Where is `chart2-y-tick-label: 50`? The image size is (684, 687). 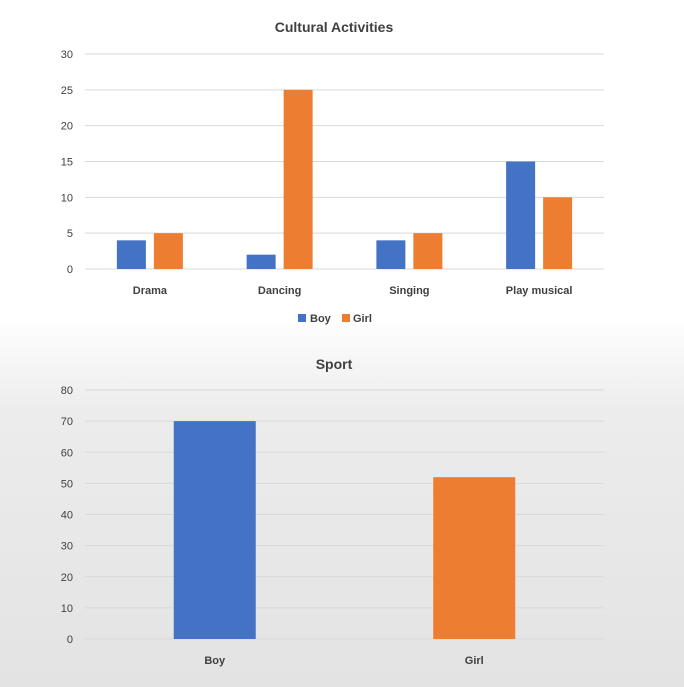 chart2-y-tick-label: 50 is located at coordinates (67, 484).